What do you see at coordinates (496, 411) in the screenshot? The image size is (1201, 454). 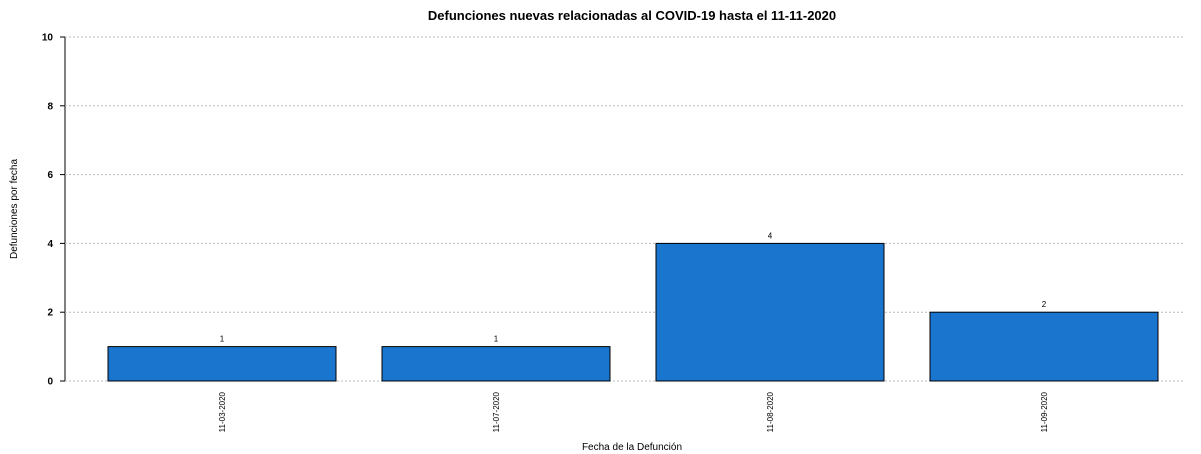 I see `x-tick-label: 11-07-2020` at bounding box center [496, 411].